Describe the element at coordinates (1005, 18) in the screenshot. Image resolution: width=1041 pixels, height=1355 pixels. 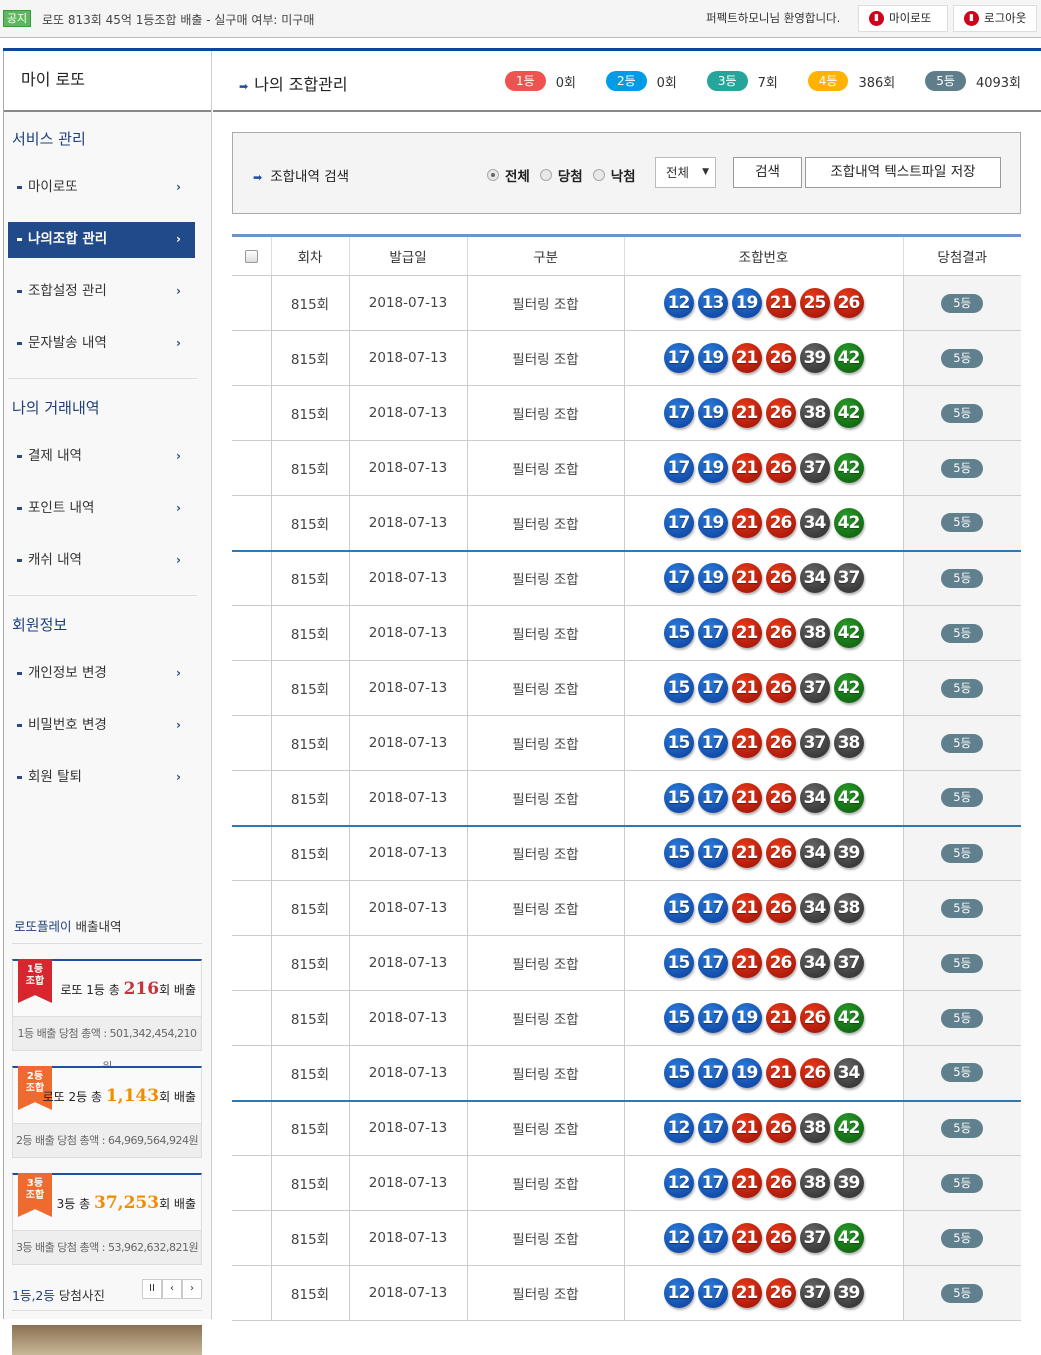
I see `logout-label: 로그아웃` at that location.